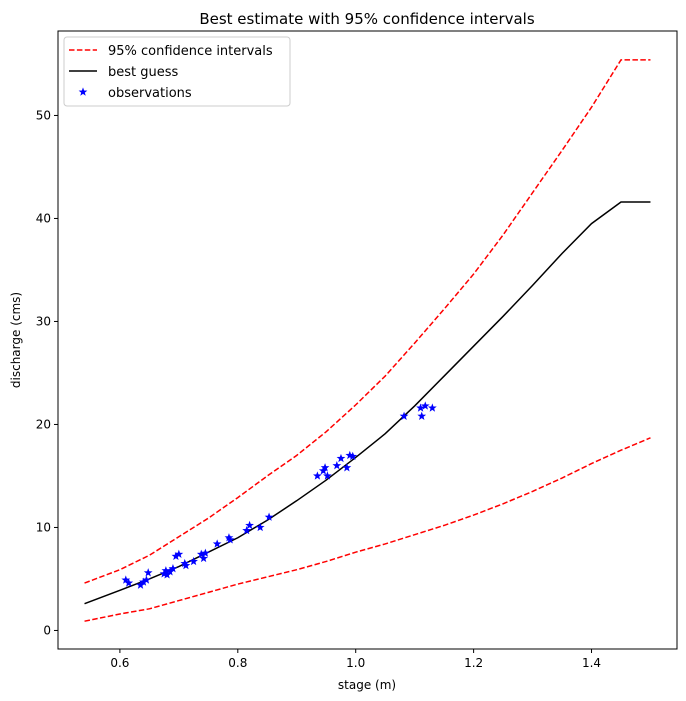 The width and height of the screenshot is (686, 701). What do you see at coordinates (83, 91) in the screenshot?
I see `legend-observations-marker` at bounding box center [83, 91].